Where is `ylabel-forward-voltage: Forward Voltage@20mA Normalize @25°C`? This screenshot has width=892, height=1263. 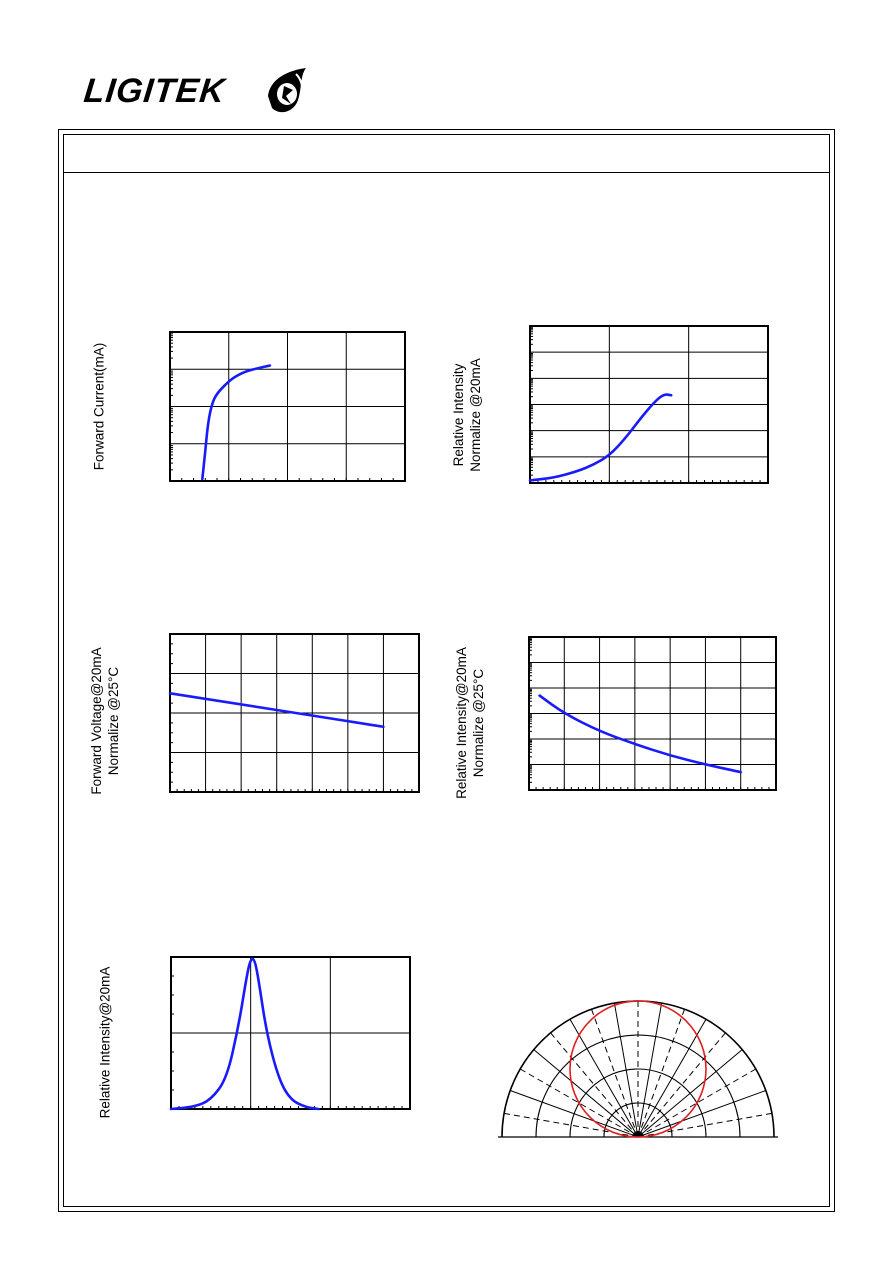
ylabel-forward-voltage: Forward Voltage@20mA Normalize @25°C is located at coordinates (105, 721).